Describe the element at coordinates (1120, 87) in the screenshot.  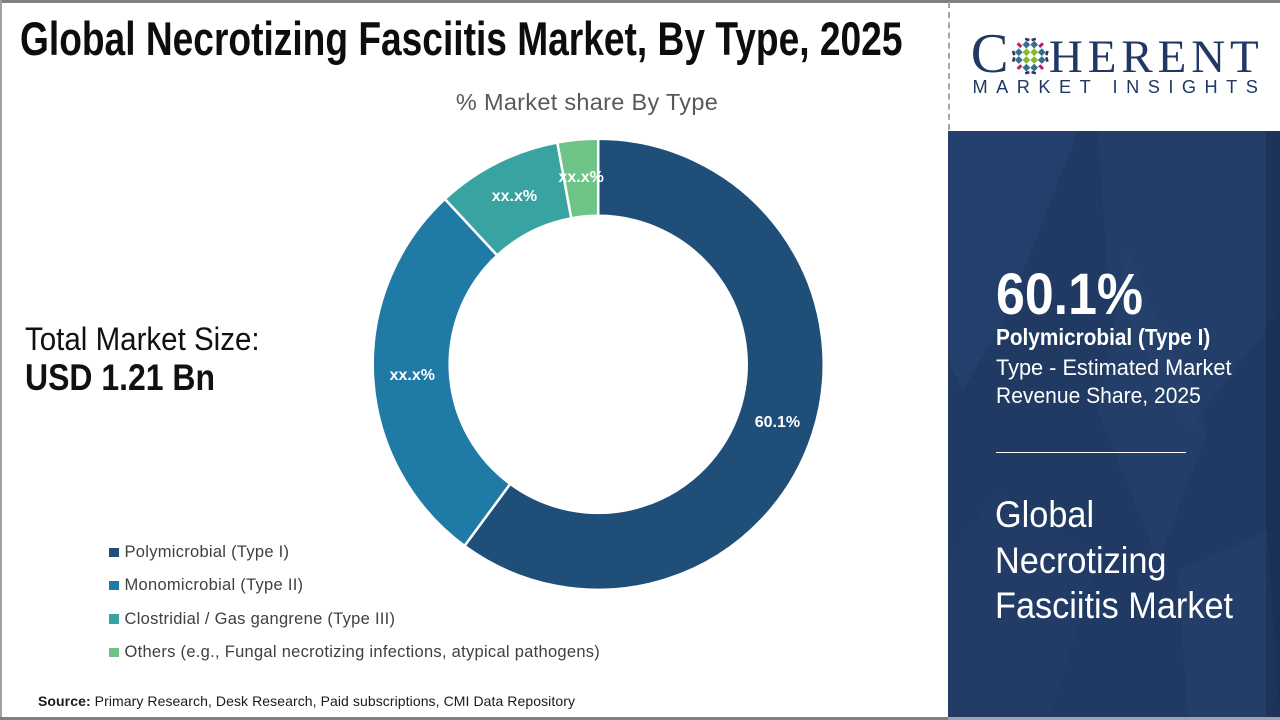
I see `svg-text: MARKET INSIGHTS` at that location.